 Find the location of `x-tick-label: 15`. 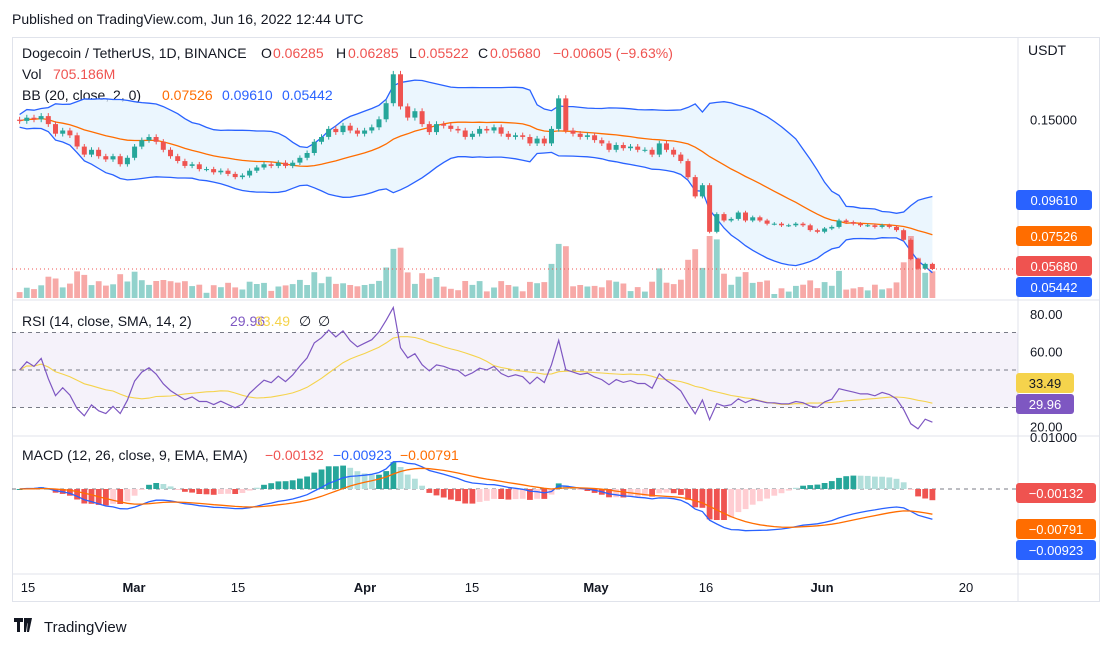

x-tick-label: 15 is located at coordinates (238, 587).